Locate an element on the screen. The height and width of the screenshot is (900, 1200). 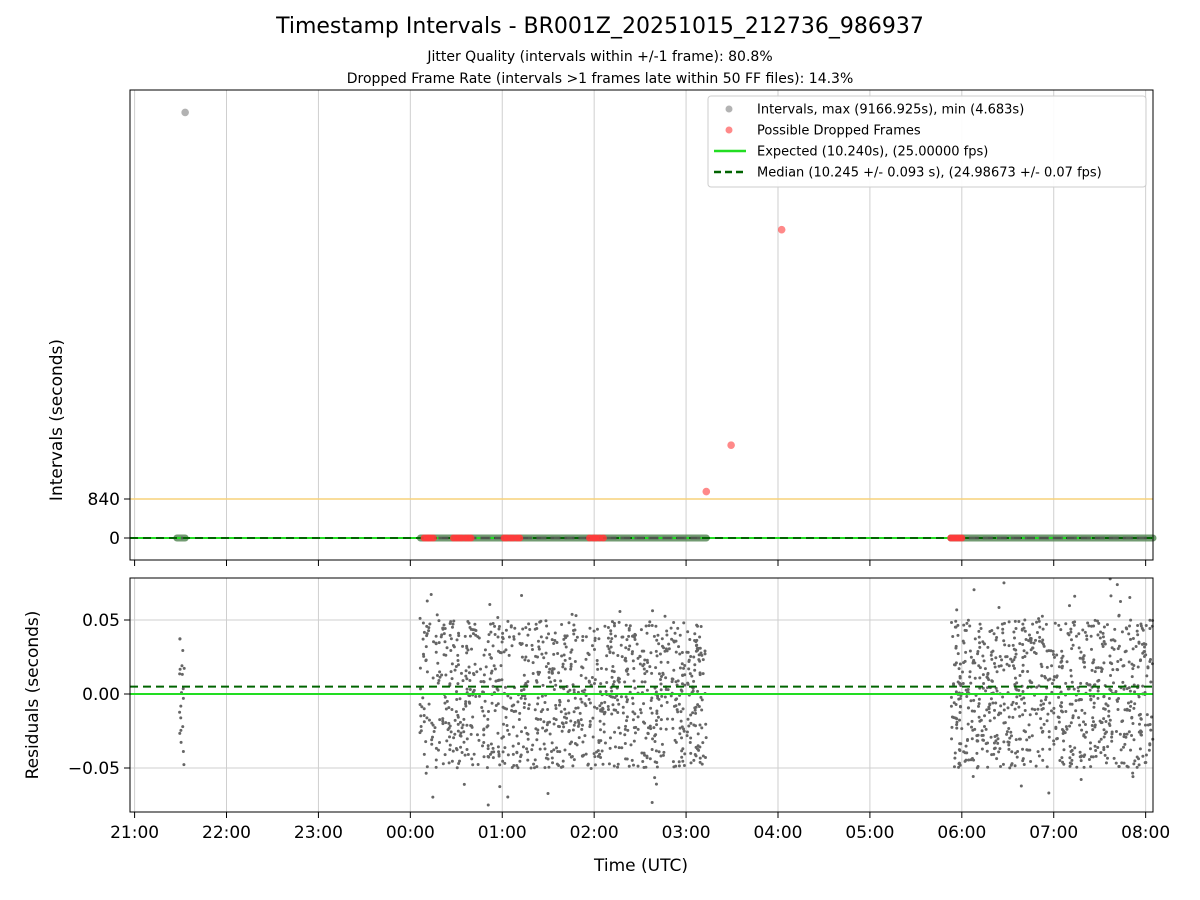
legend-entry: Expected (10.240s), (25.00000 fps) is located at coordinates (872, 152).